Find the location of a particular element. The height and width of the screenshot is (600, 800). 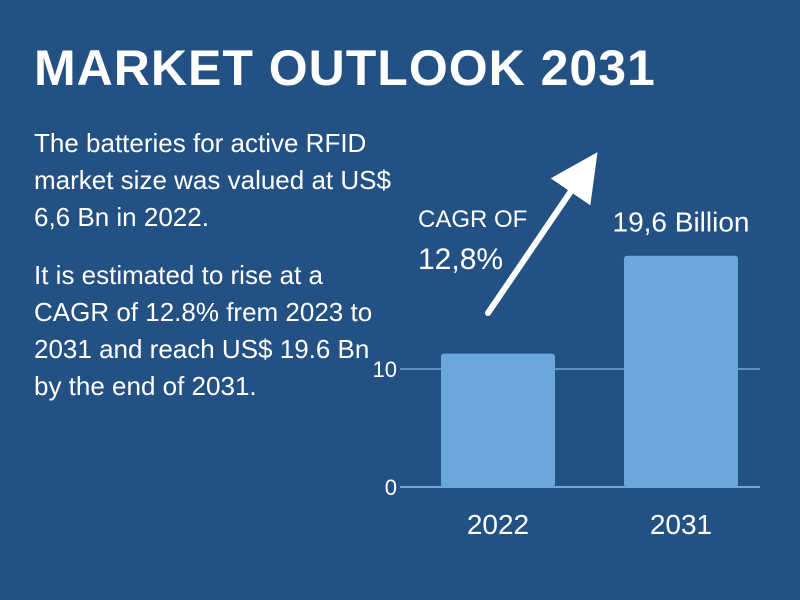

arrow-up-right-icon is located at coordinates (541, 234).